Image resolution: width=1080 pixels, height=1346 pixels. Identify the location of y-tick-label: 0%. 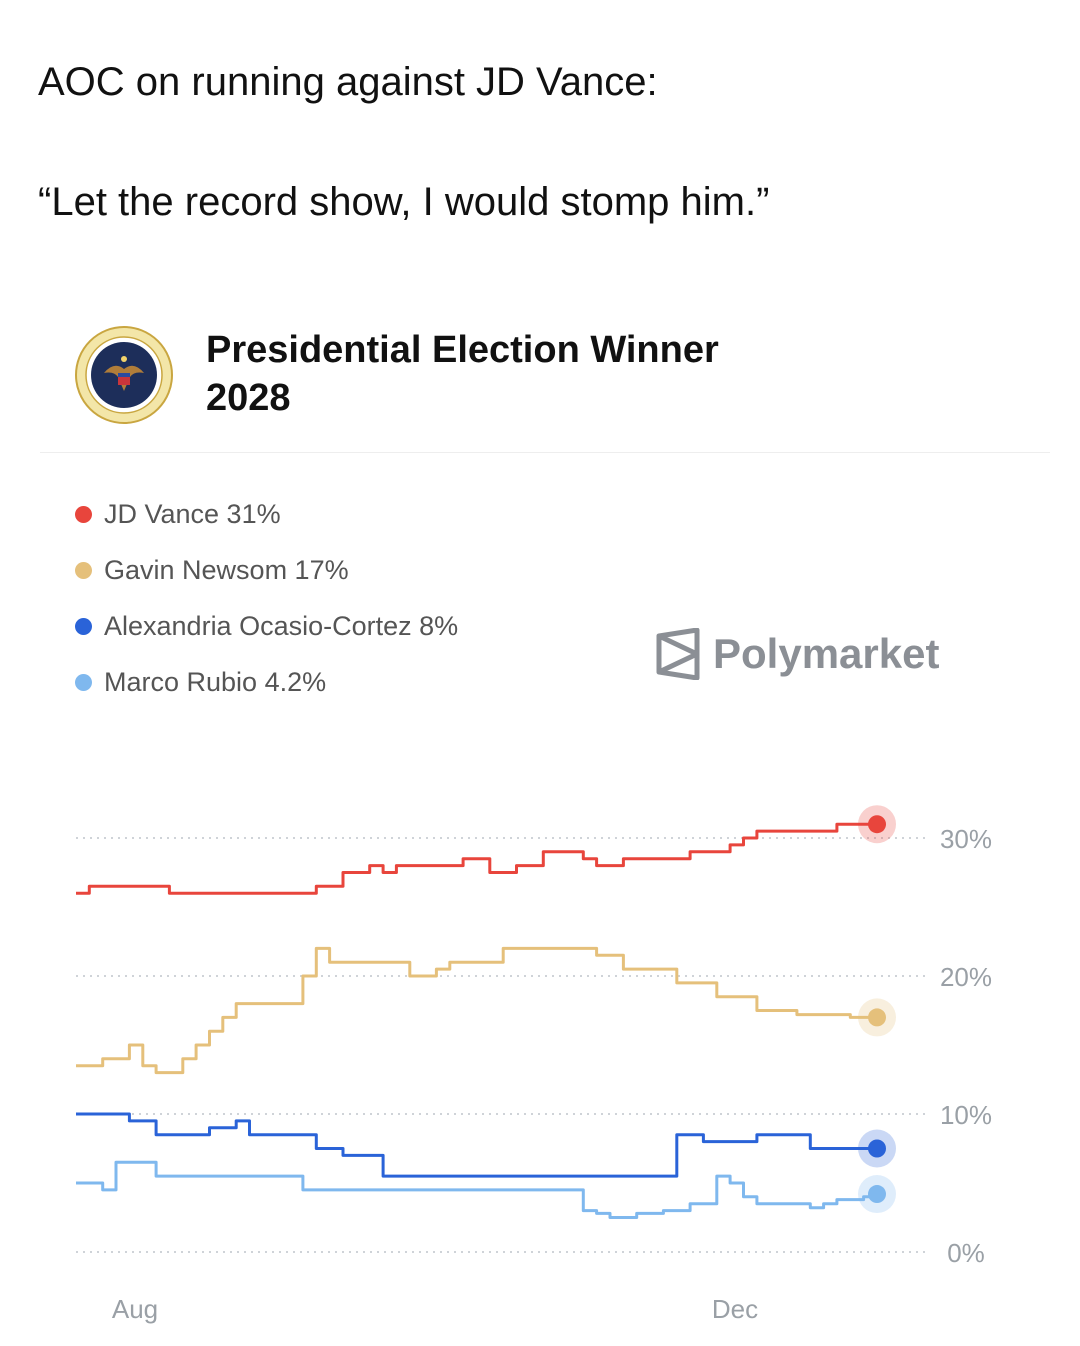
(966, 1253).